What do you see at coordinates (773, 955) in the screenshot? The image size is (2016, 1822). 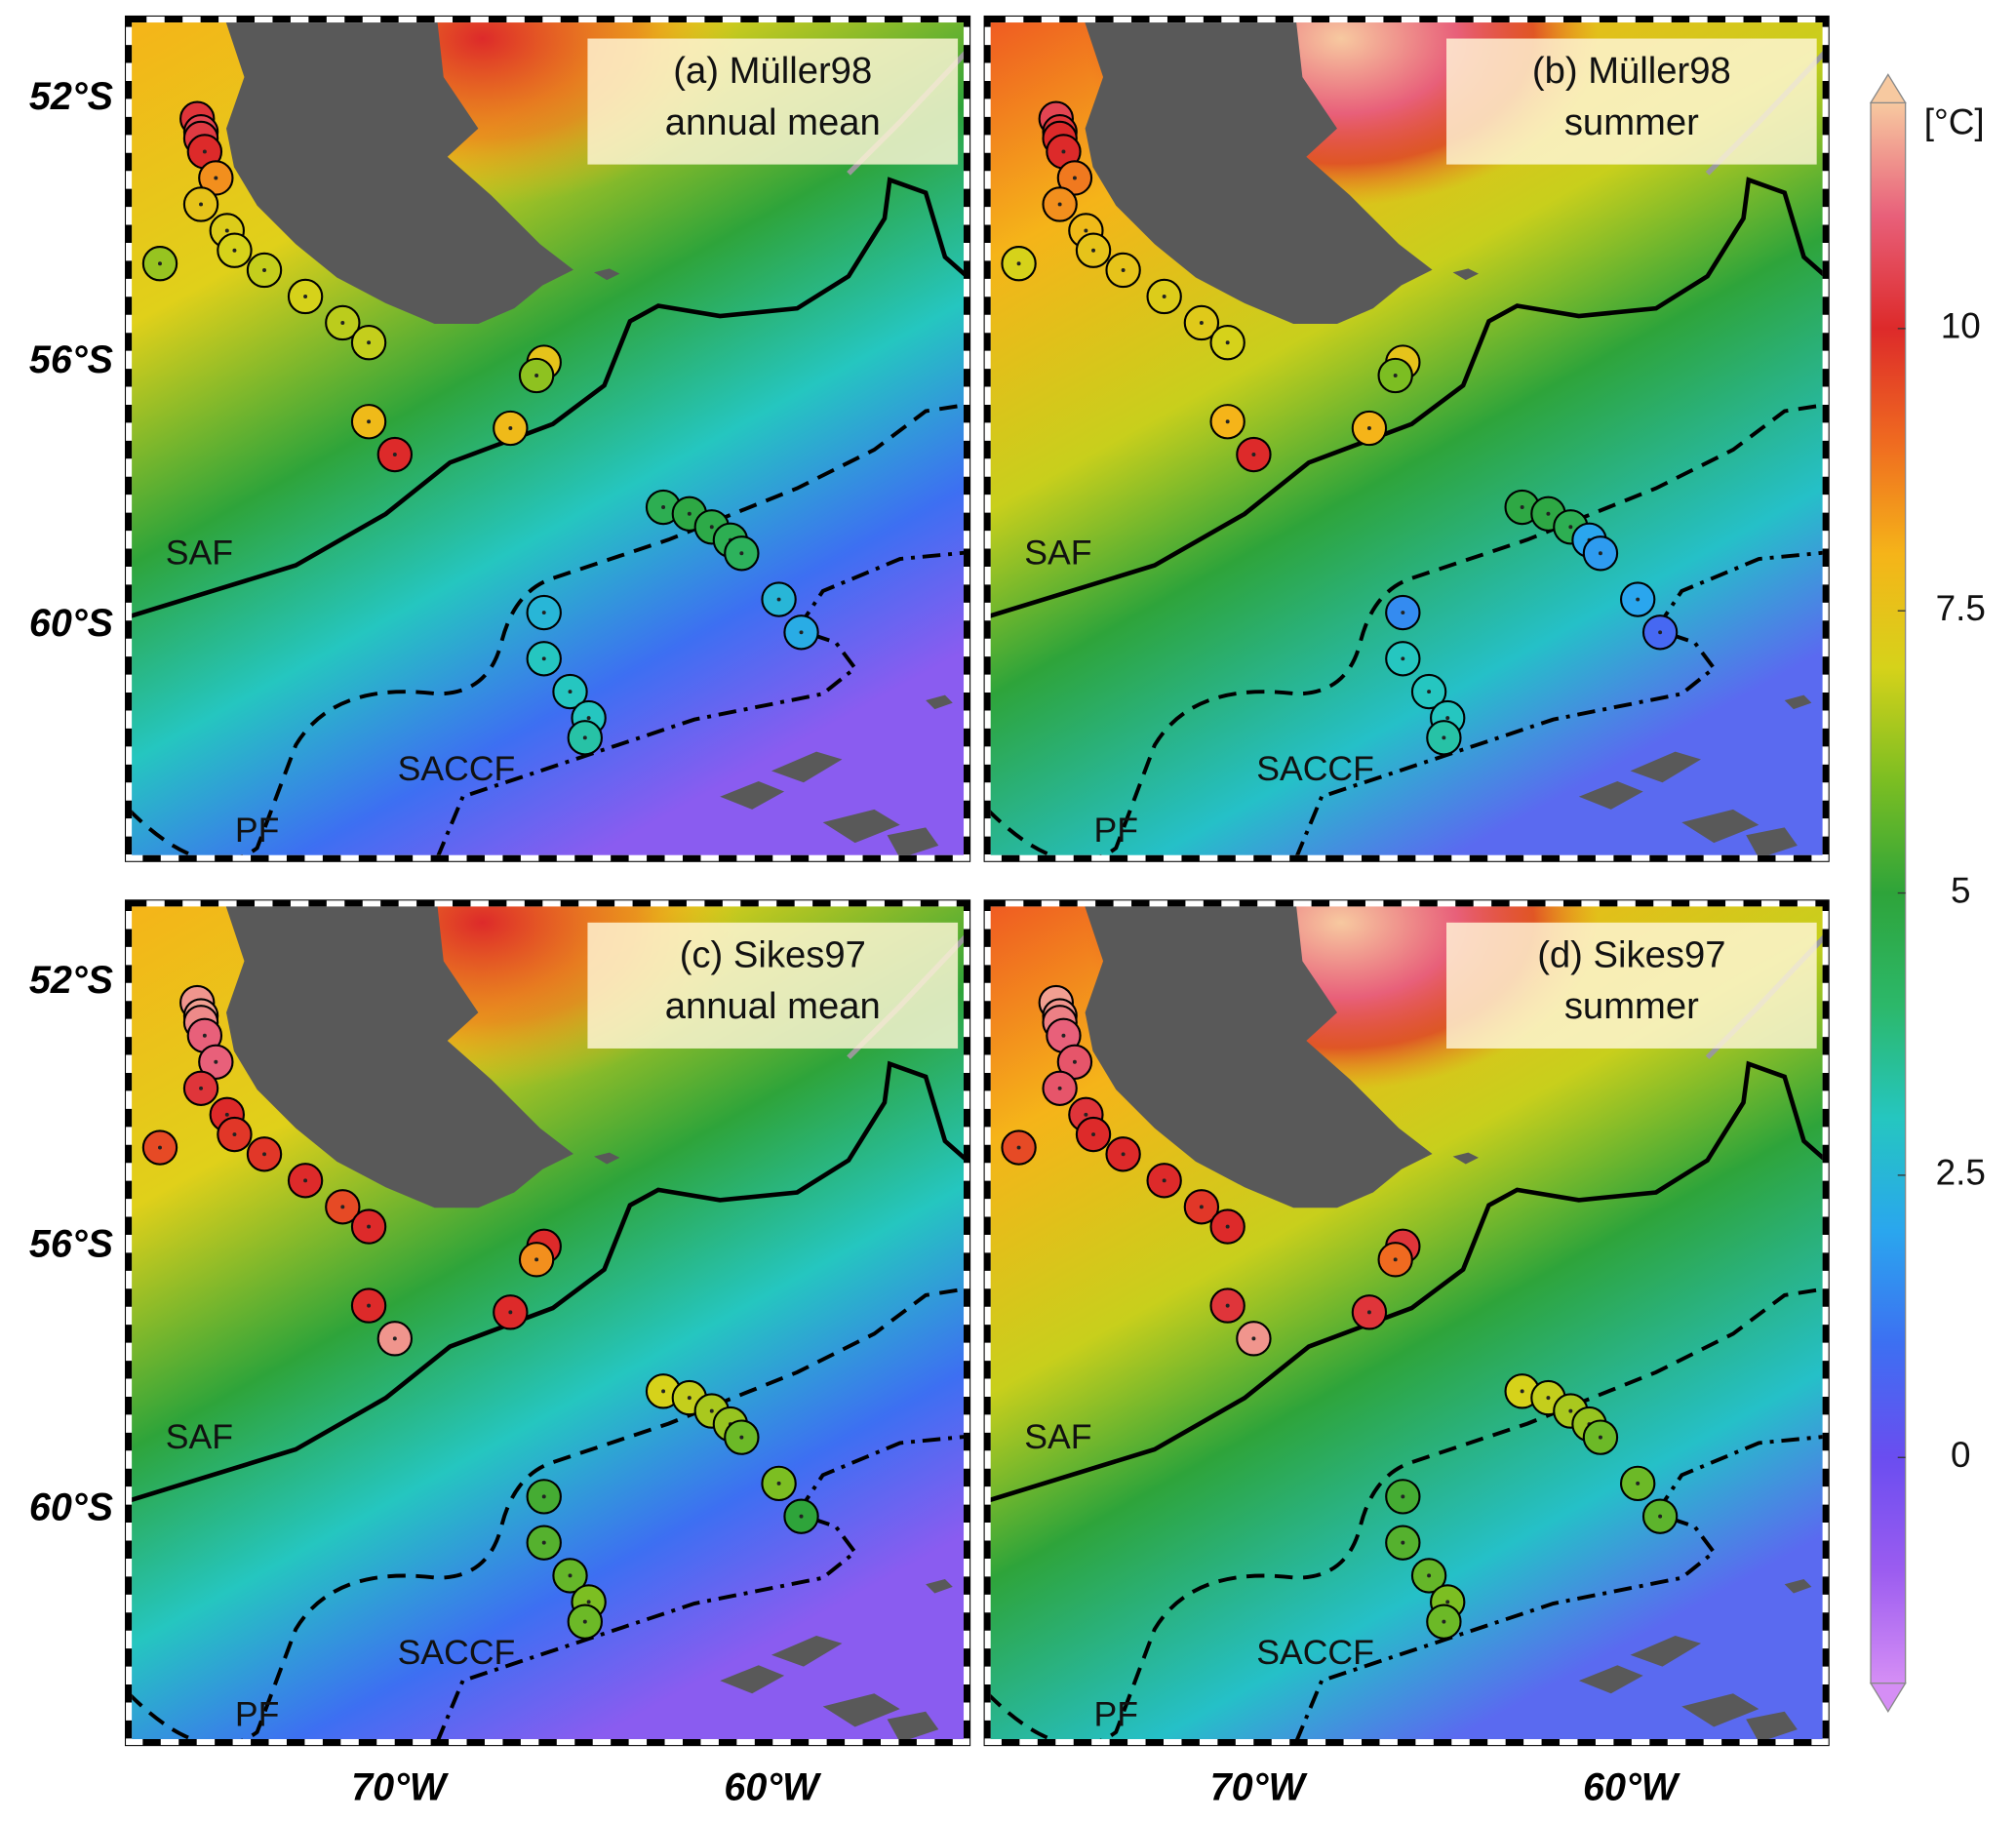 I see `panel-title: (c) Sikes97` at bounding box center [773, 955].